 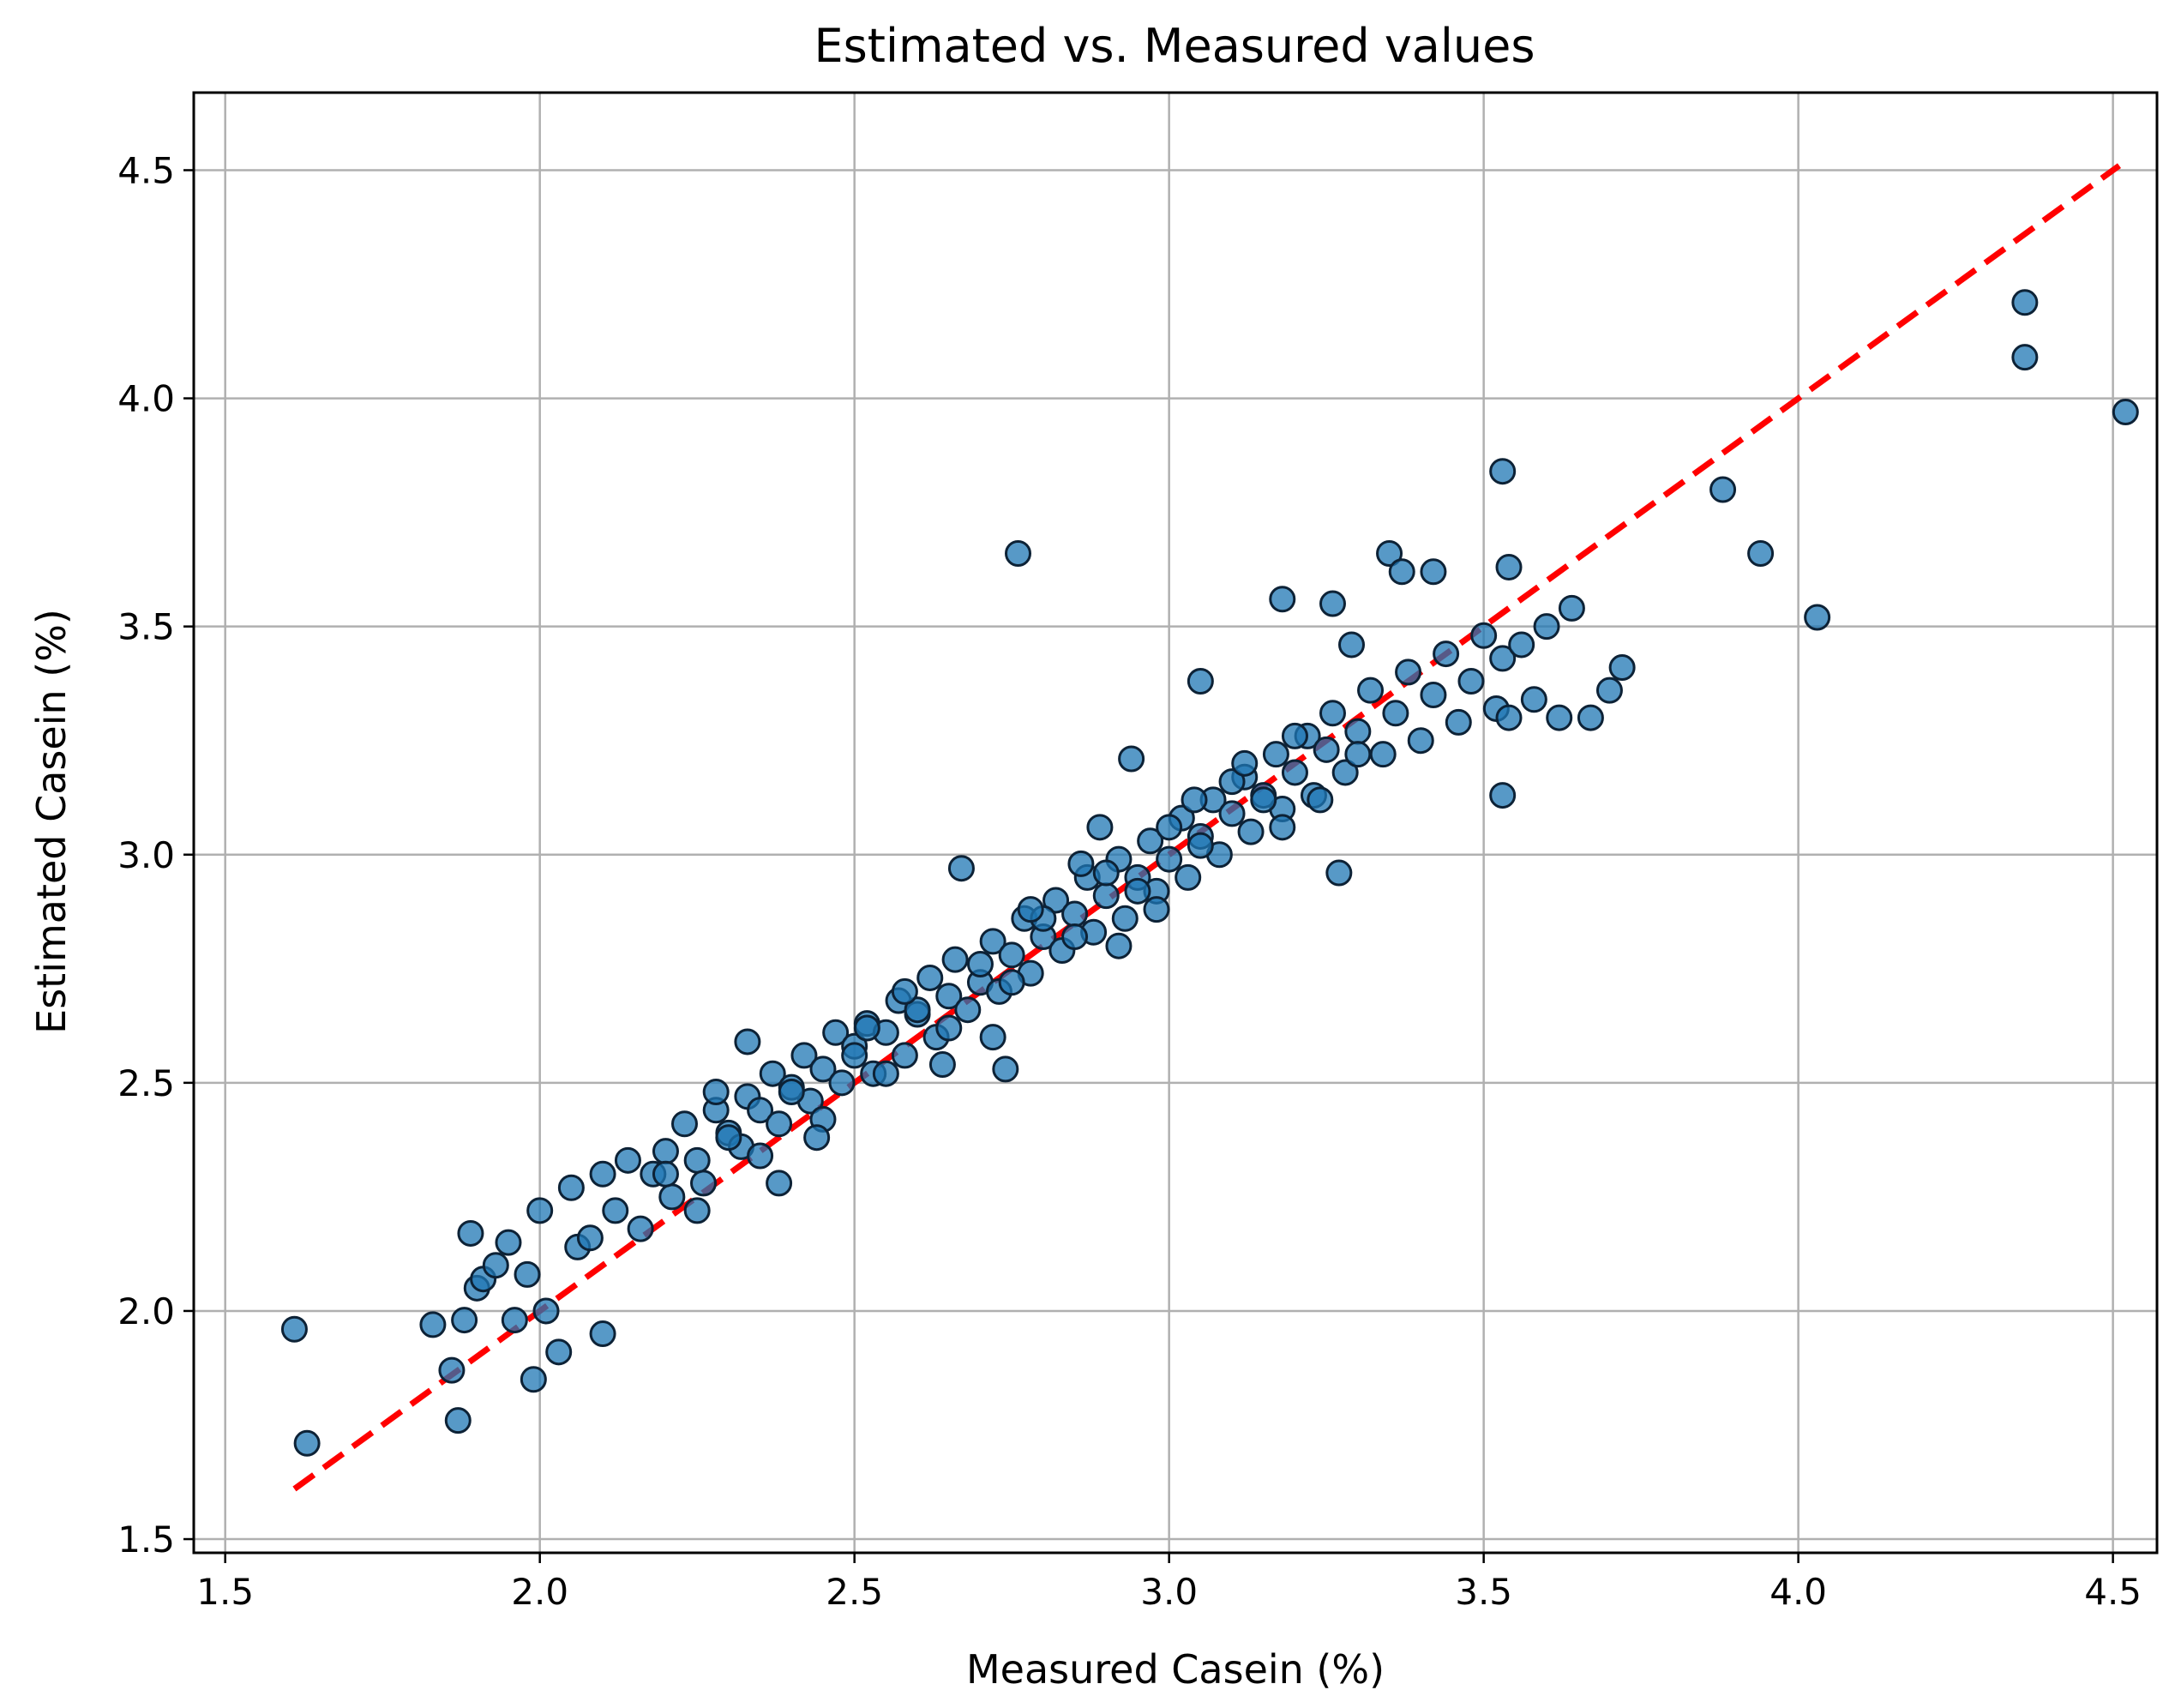 What do you see at coordinates (146, 855) in the screenshot?
I see `y-tick-label: 3.0` at bounding box center [146, 855].